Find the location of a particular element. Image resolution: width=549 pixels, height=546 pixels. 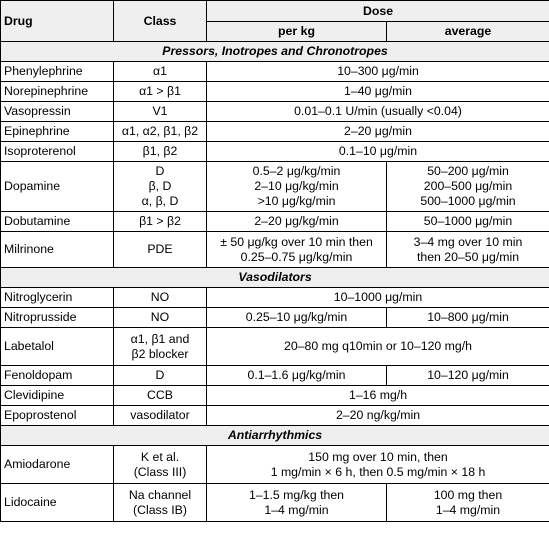

drug-class: α1, α2, β1, β2 is located at coordinates (160, 131).